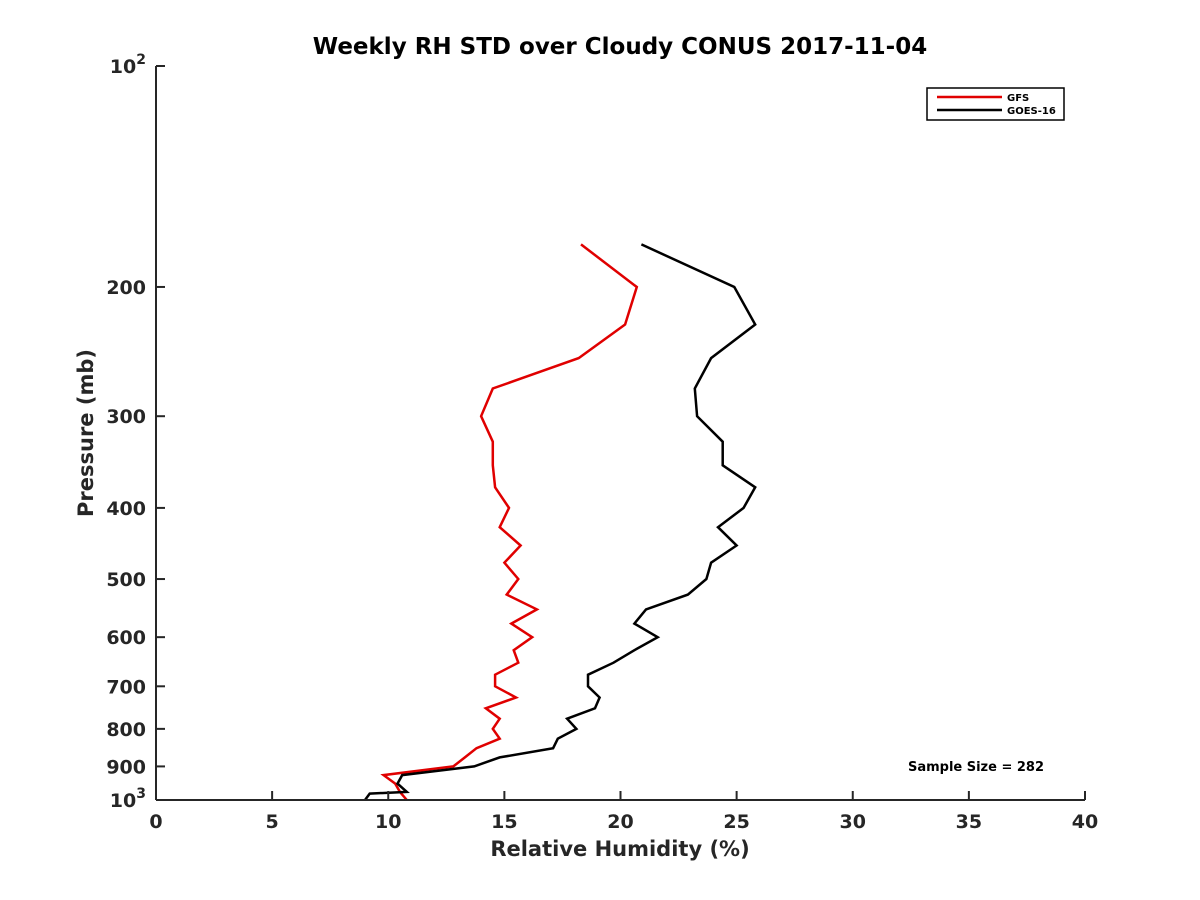 The width and height of the screenshot is (1200, 900). I want to click on x-tick-label: 30, so click(853, 822).